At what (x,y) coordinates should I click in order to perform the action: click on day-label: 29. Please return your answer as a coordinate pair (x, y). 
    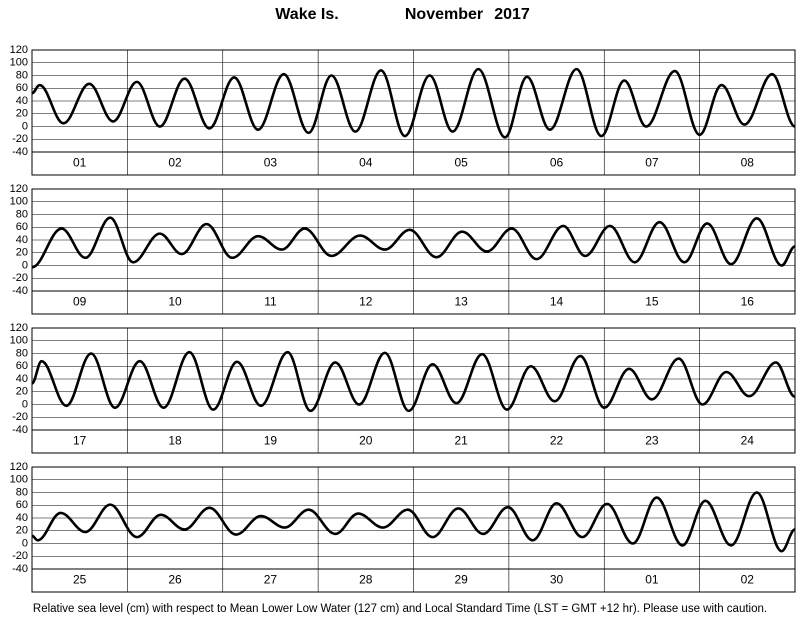
    Looking at the image, I should click on (462, 580).